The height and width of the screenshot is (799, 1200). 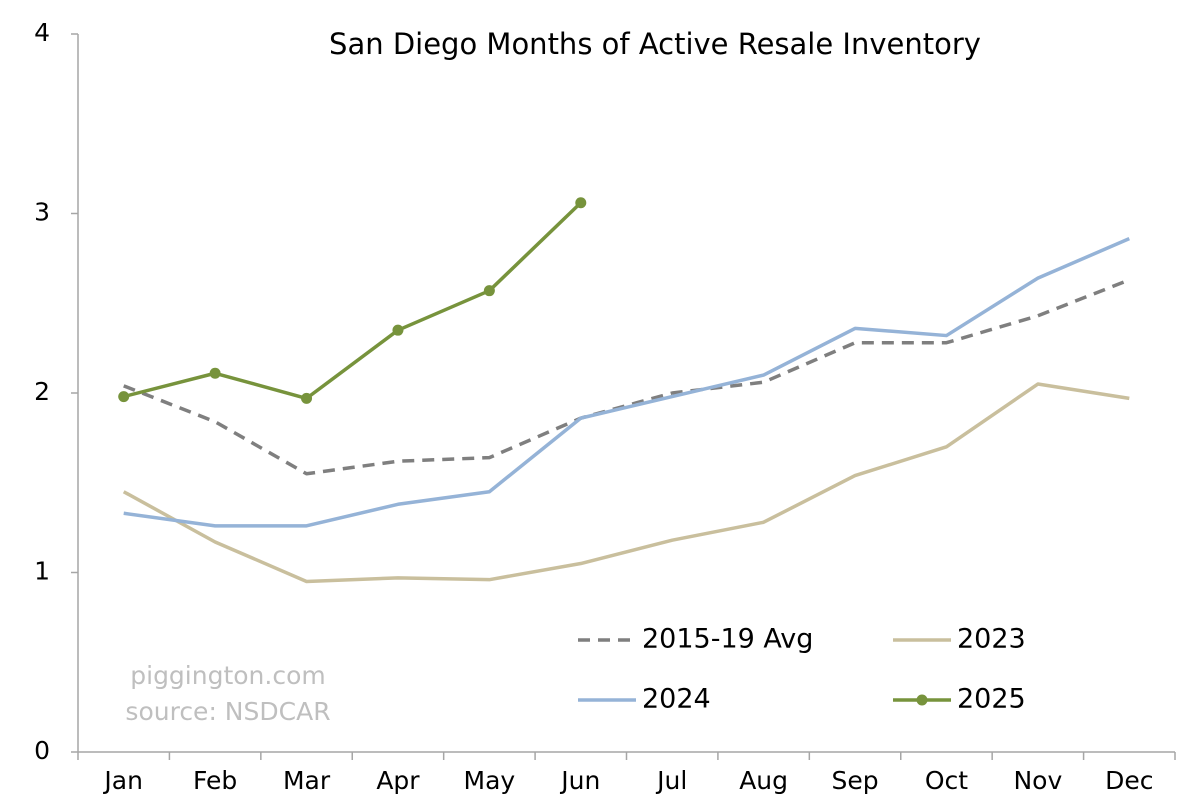 What do you see at coordinates (1037, 780) in the screenshot?
I see `x-tick-label: Nov` at bounding box center [1037, 780].